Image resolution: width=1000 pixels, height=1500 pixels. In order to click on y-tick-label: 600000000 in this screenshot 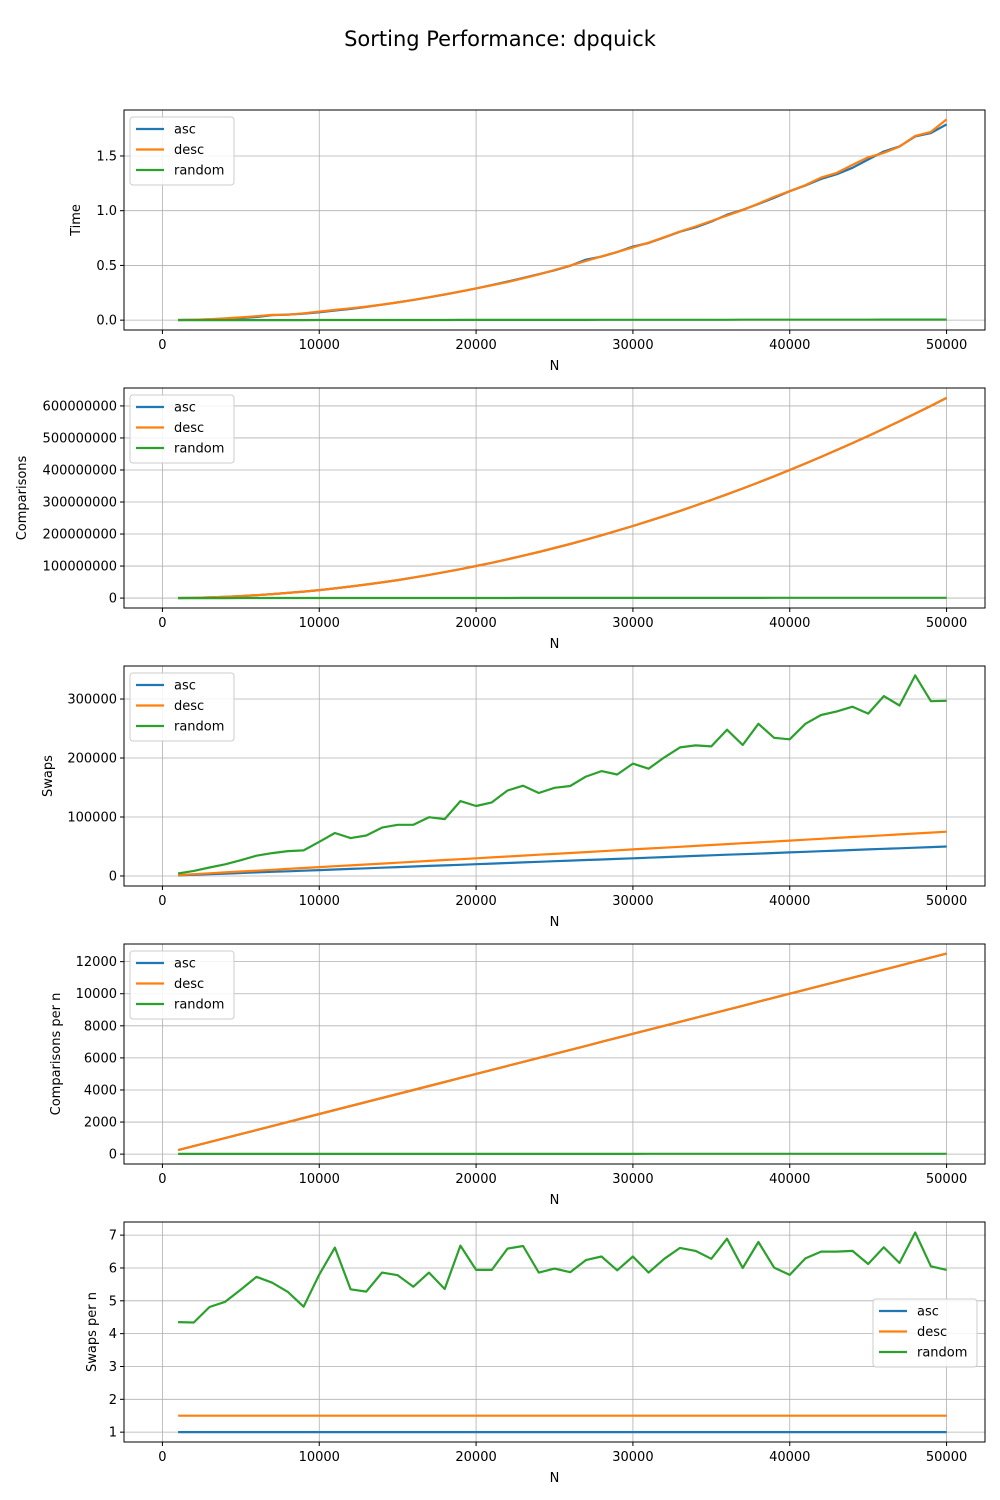, I will do `click(80, 406)`.